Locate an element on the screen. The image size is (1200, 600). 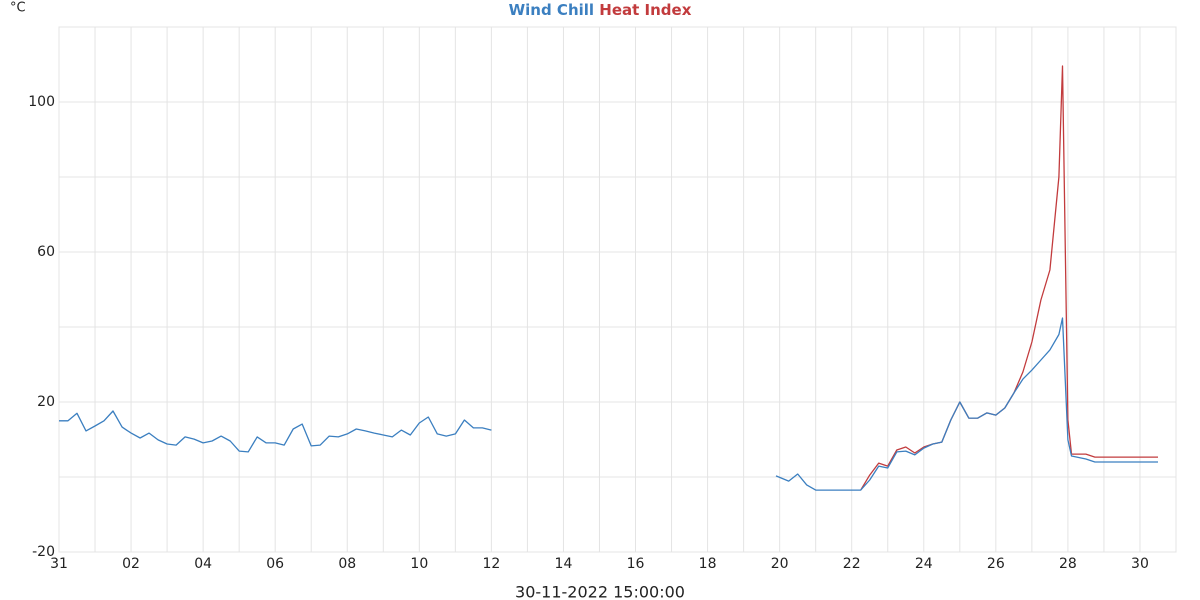
x-tick-label: 04 is located at coordinates (203, 564).